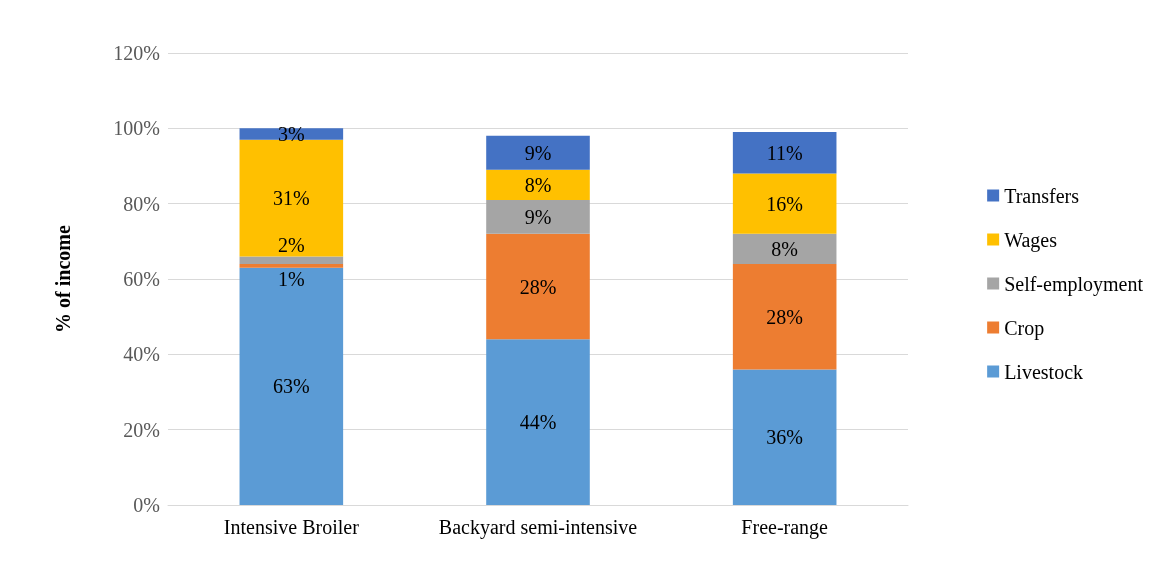  What do you see at coordinates (785, 527) in the screenshot?
I see `x-tick-label: Free-range` at bounding box center [785, 527].